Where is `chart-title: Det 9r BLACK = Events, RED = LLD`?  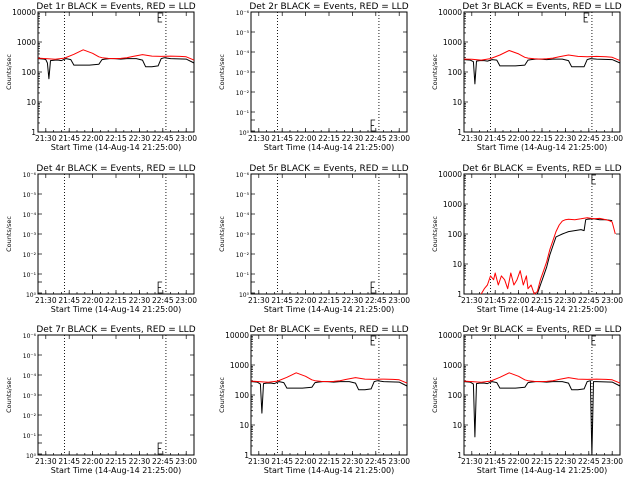 chart-title: Det 9r BLACK = Events, RED = LLD is located at coordinates (541, 330).